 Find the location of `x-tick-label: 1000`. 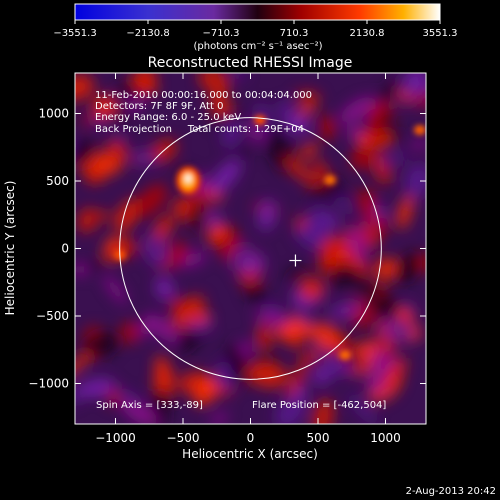

x-tick-label: 1000 is located at coordinates (385, 438).